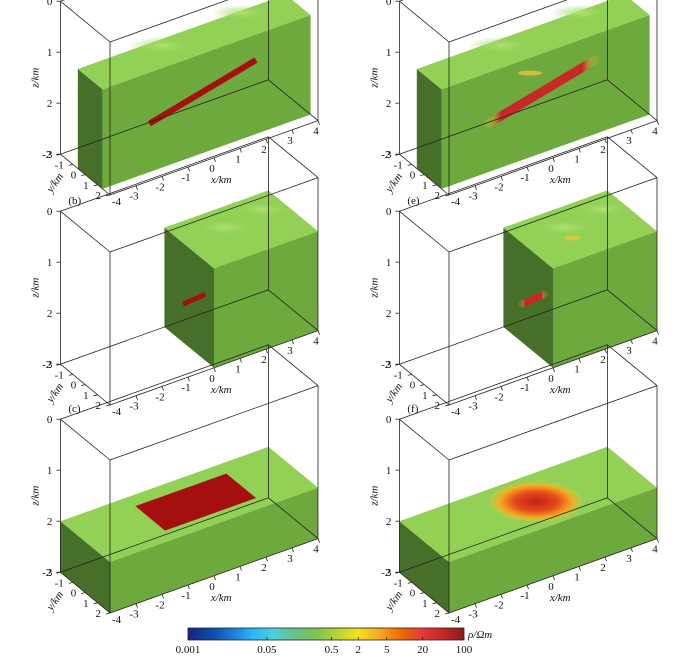  Describe the element at coordinates (551, 169) in the screenshot. I see `x-tick-label: 0` at that location.